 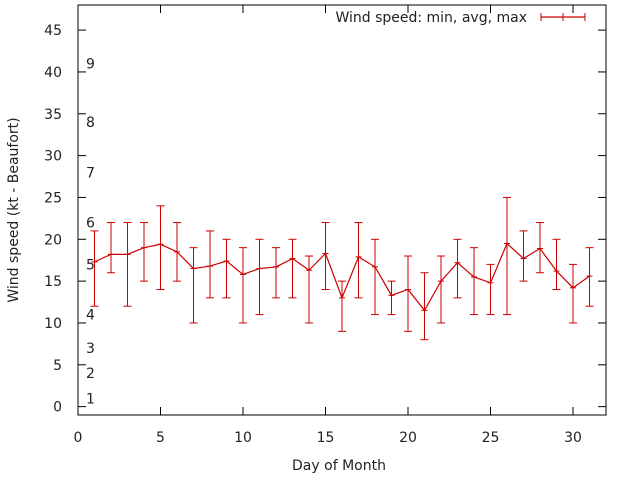 What do you see at coordinates (53, 324) in the screenshot?
I see `y-tick-label: 10` at bounding box center [53, 324].